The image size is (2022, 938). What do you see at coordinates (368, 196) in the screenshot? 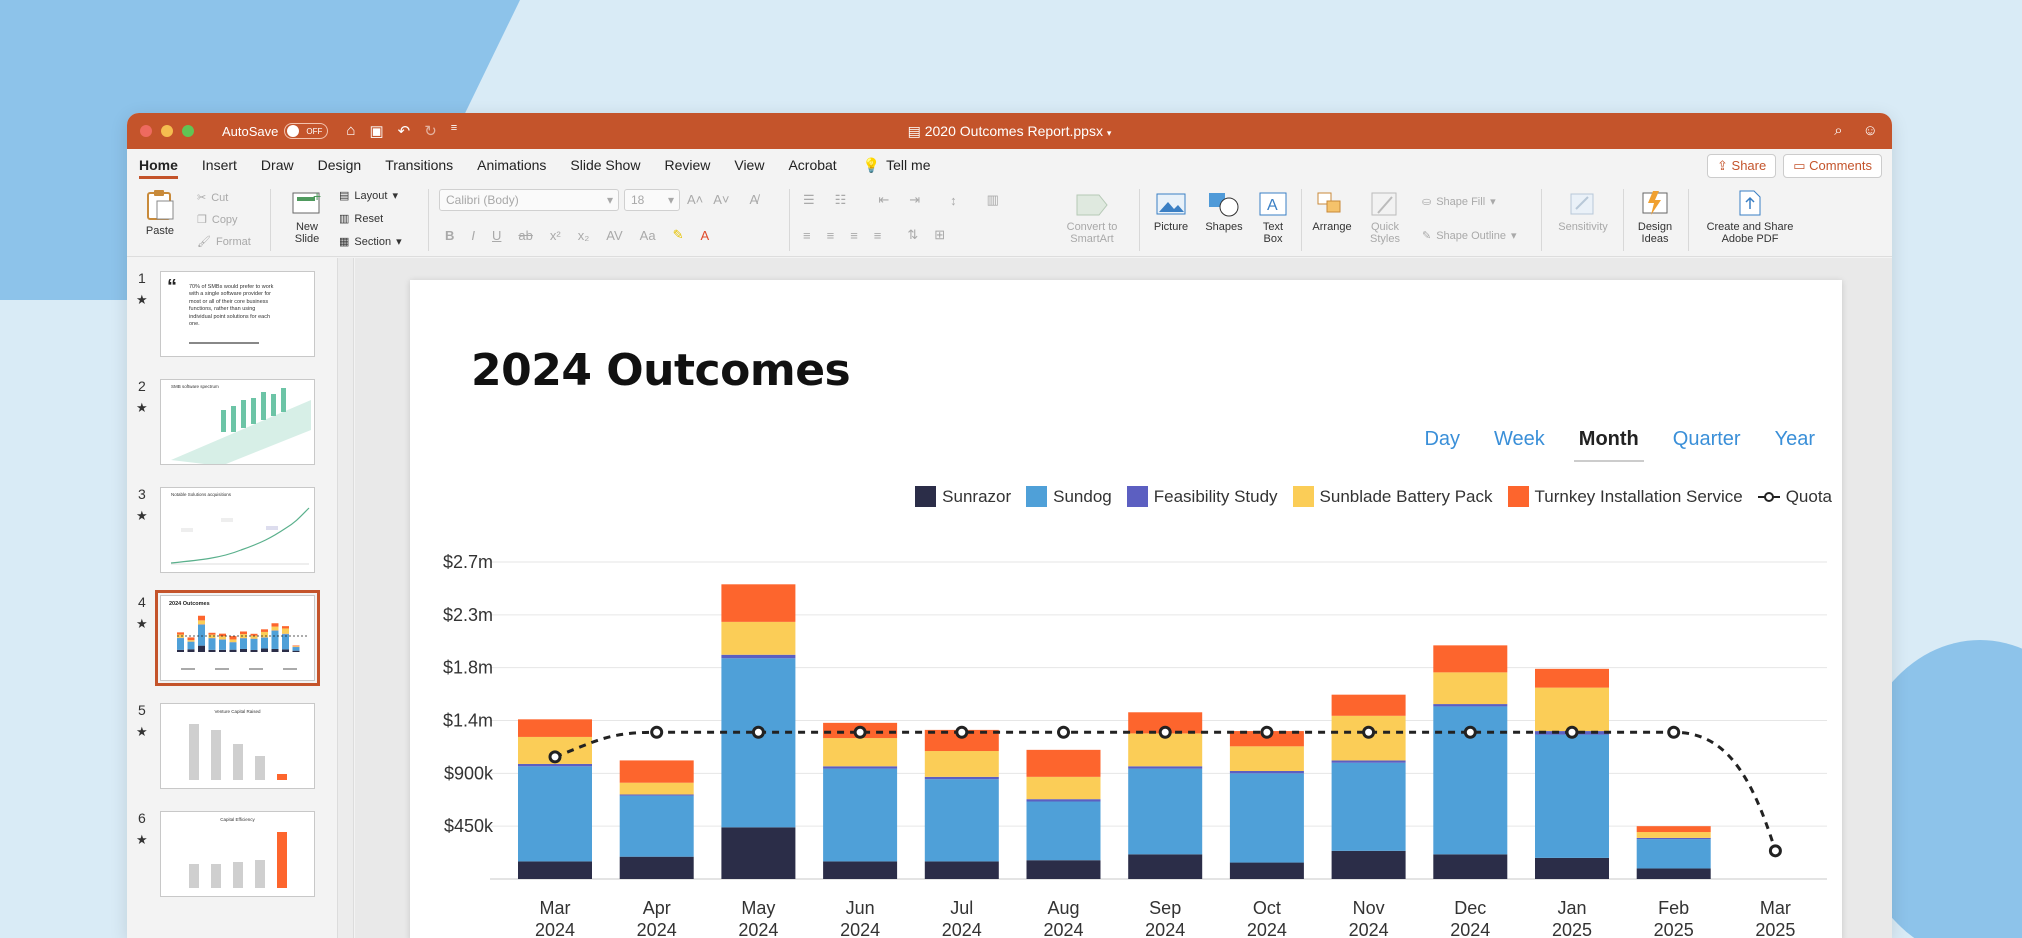
I see `layout-button: ▤ Layout ▾` at bounding box center [368, 196].